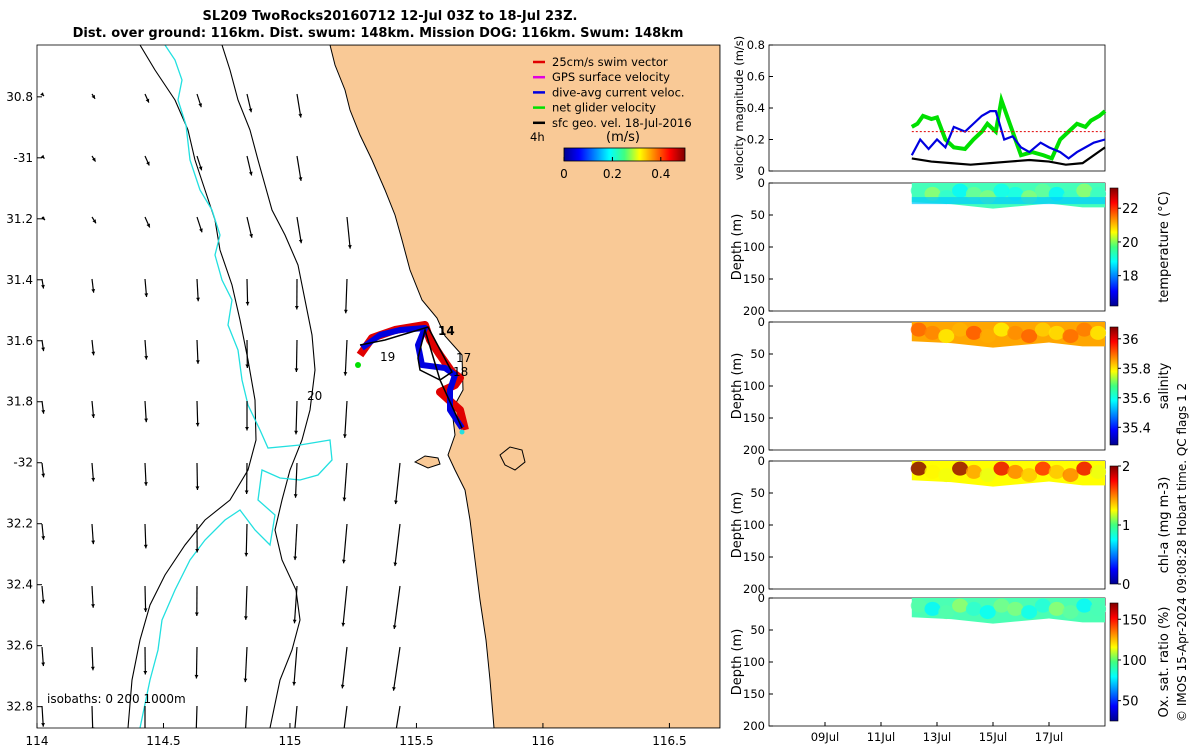  I want to click on cbar-label: chl-a (mg m-3), so click(1164, 525).